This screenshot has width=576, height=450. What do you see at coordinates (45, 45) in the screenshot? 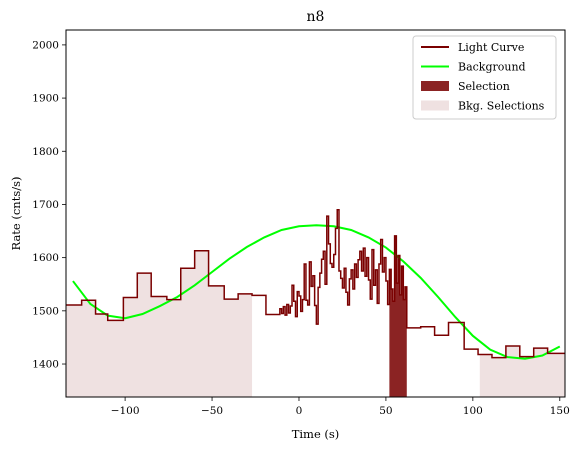
I see `y-tick-label: 2000` at bounding box center [45, 45].